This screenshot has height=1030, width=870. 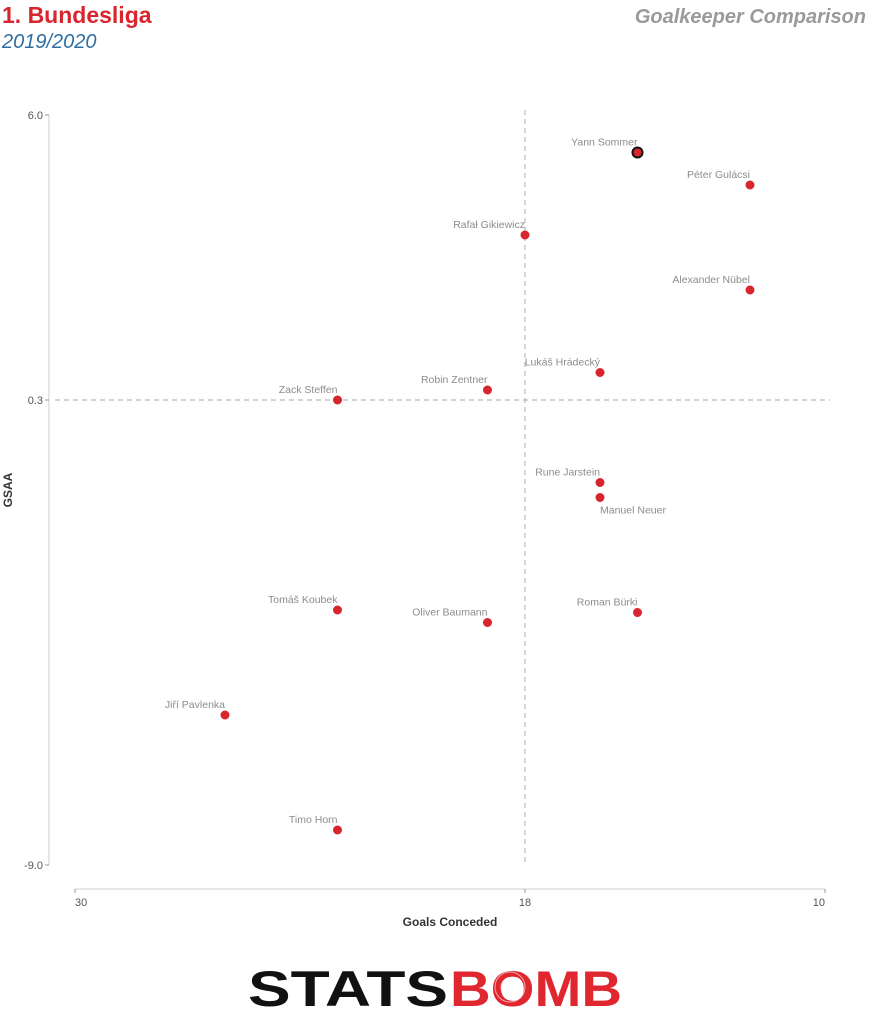 What do you see at coordinates (303, 600) in the screenshot?
I see `point-label: Tomáš Koubek` at bounding box center [303, 600].